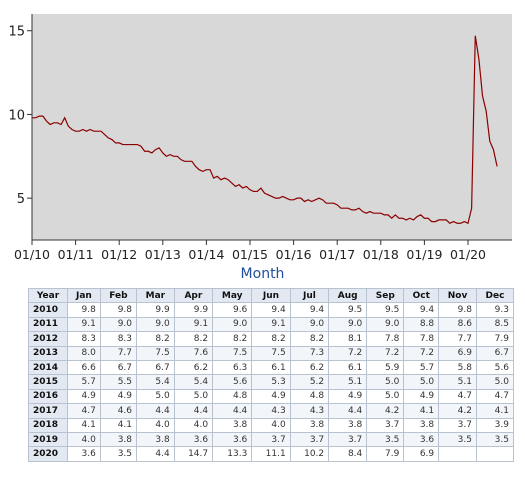  I want to click on value-cell: 8.3, so click(84, 339).